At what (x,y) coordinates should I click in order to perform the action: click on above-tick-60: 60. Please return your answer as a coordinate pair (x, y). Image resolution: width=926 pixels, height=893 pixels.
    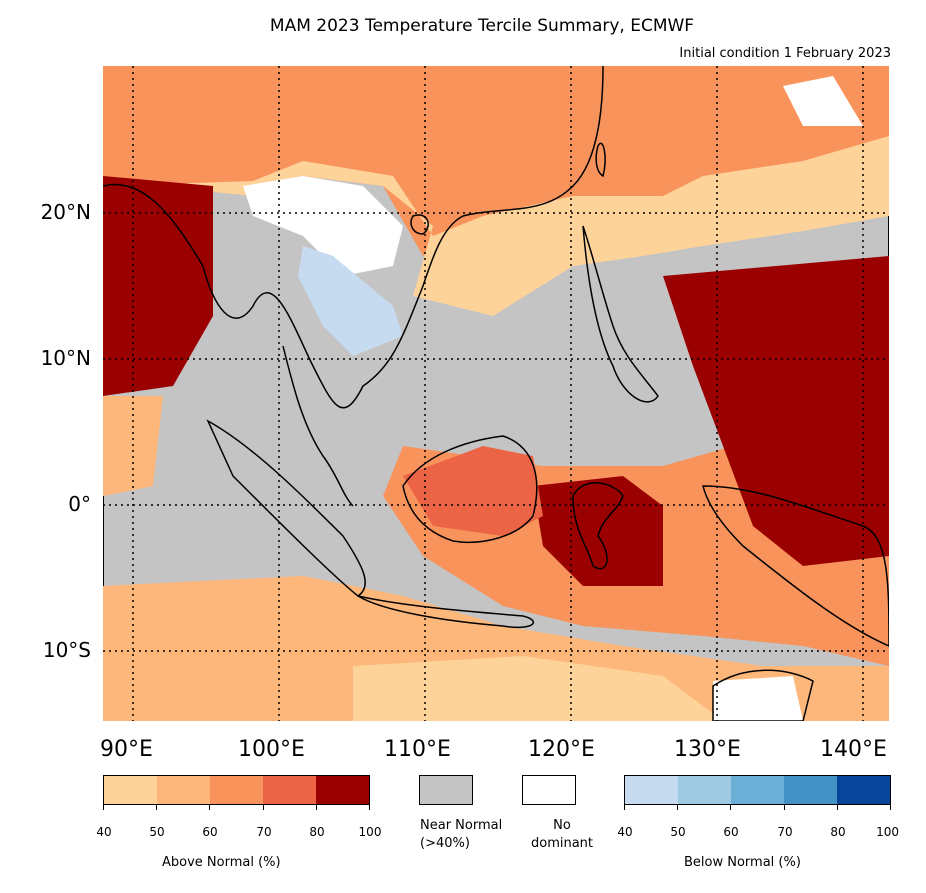
    Looking at the image, I should click on (210, 832).